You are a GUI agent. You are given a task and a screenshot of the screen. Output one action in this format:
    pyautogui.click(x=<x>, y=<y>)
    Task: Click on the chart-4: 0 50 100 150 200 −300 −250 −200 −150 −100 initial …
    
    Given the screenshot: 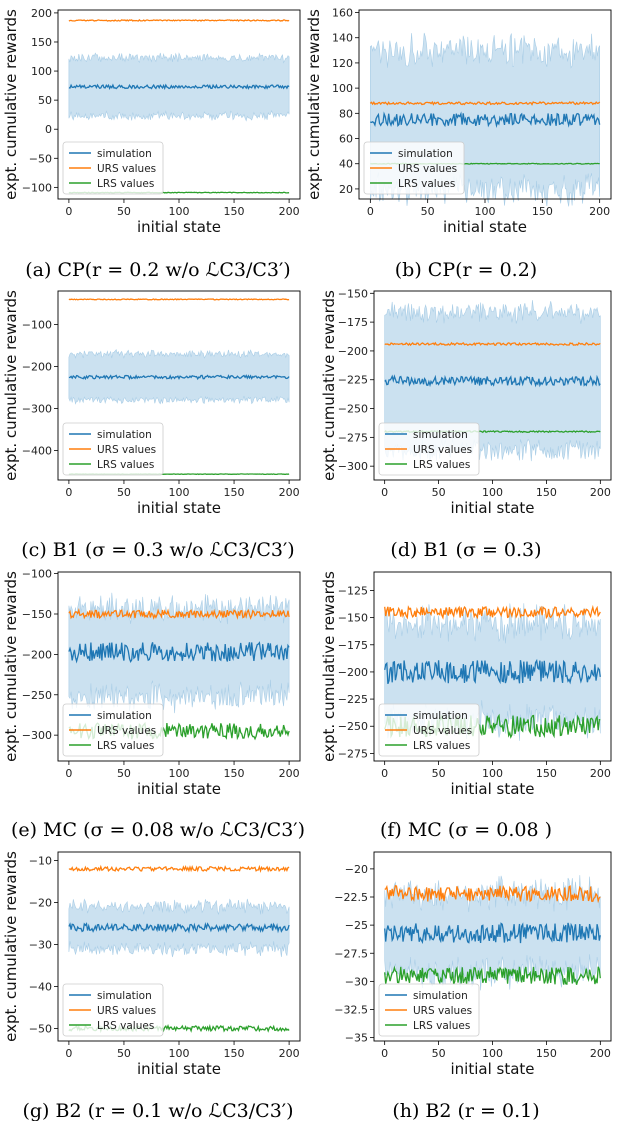 What is the action you would take?
    pyautogui.click(x=153, y=704)
    